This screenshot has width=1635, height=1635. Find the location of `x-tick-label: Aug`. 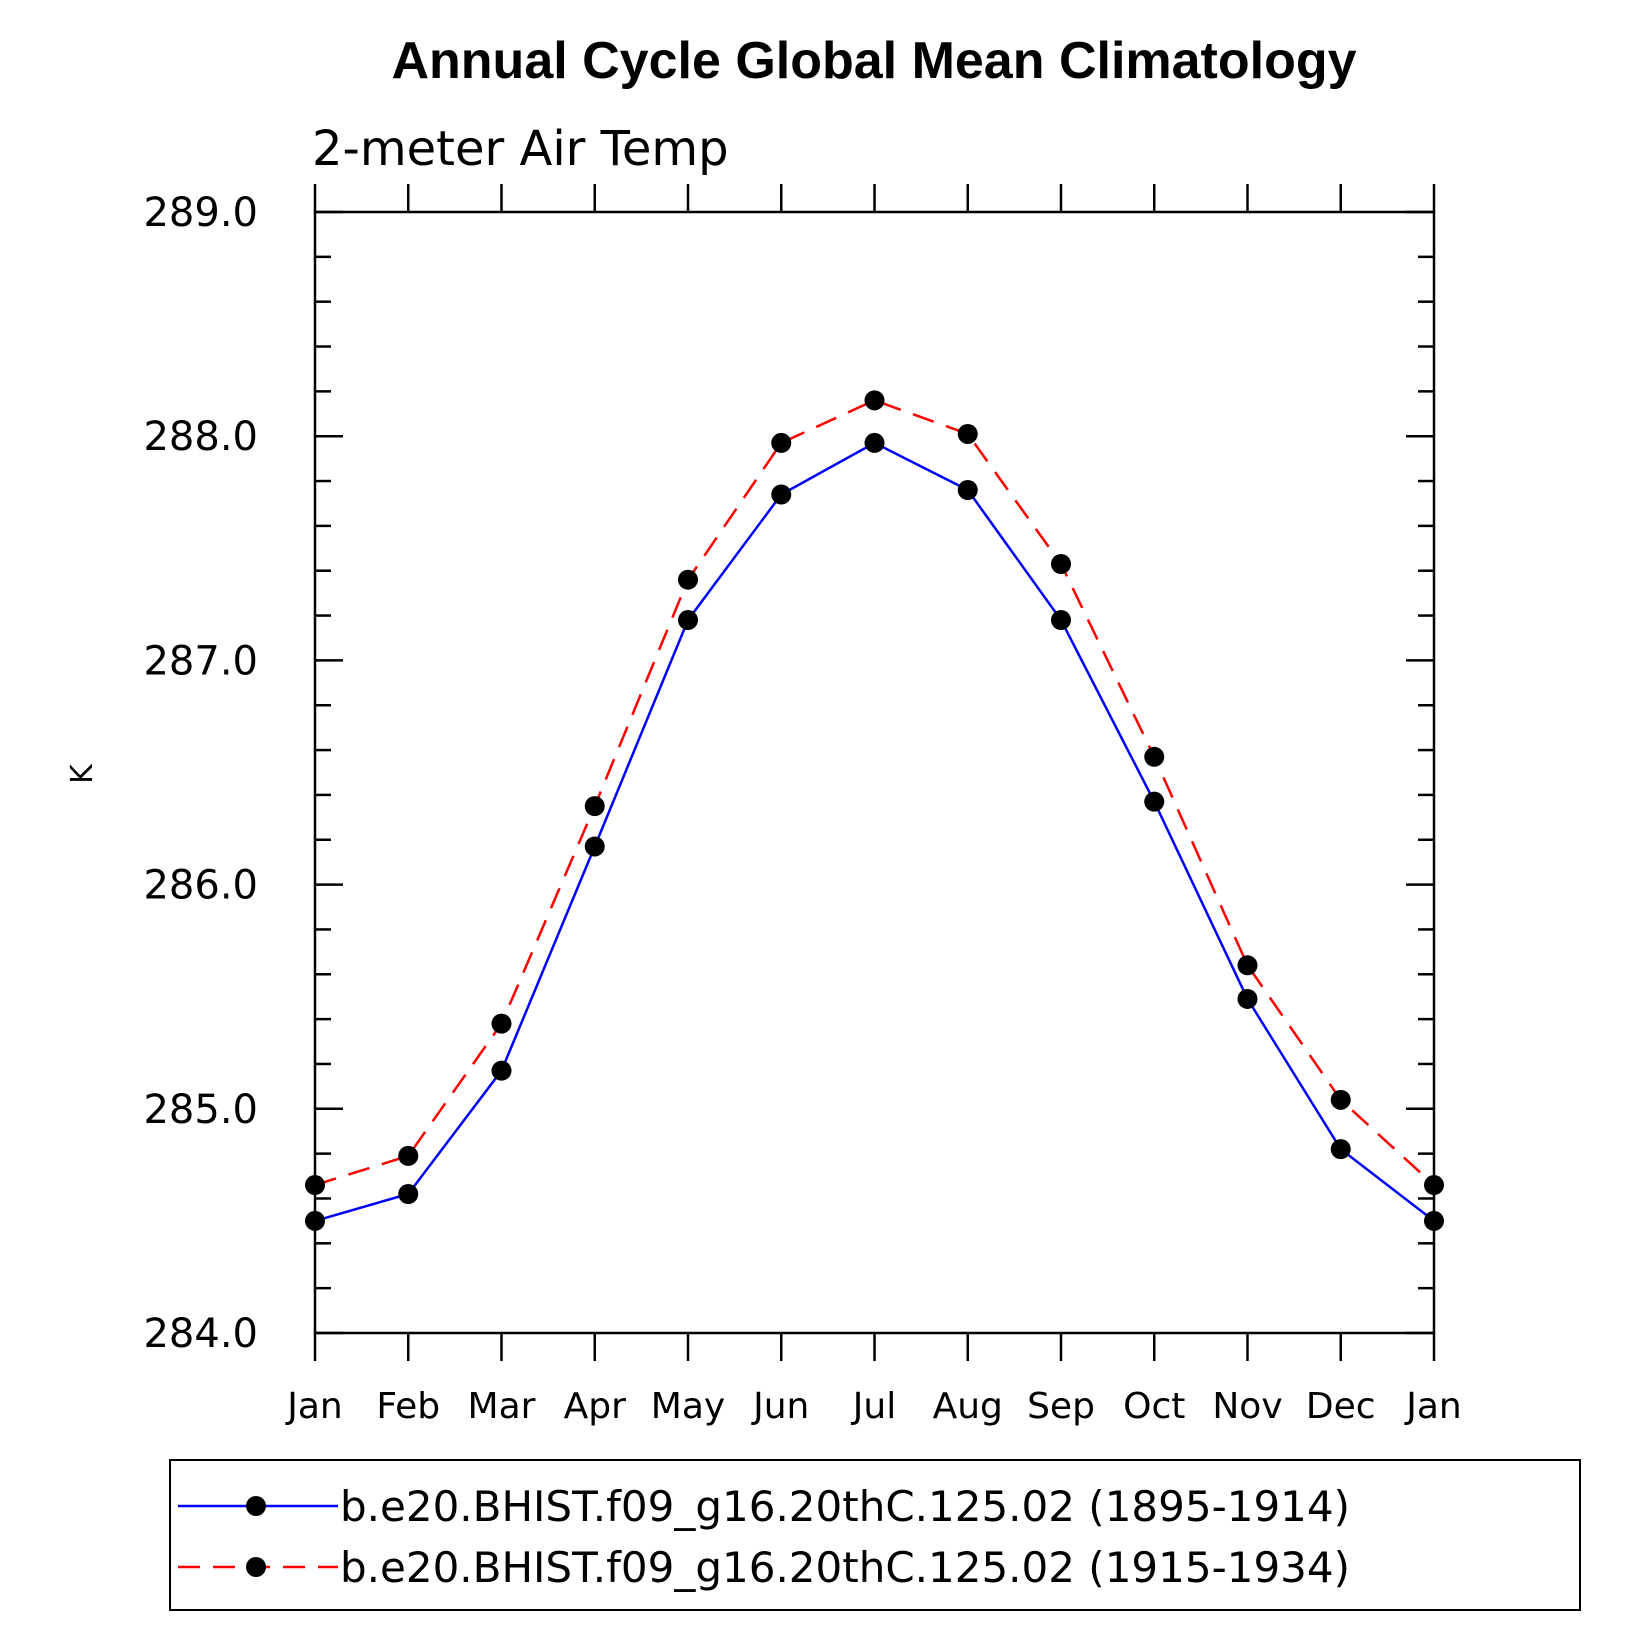

x-tick-label: Aug is located at coordinates (968, 1406).